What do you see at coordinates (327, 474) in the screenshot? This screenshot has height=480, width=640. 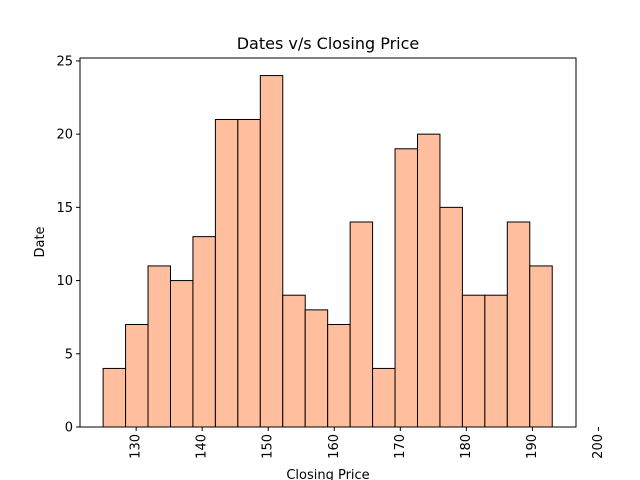 I see `x-axis-label: Closing Price` at bounding box center [327, 474].